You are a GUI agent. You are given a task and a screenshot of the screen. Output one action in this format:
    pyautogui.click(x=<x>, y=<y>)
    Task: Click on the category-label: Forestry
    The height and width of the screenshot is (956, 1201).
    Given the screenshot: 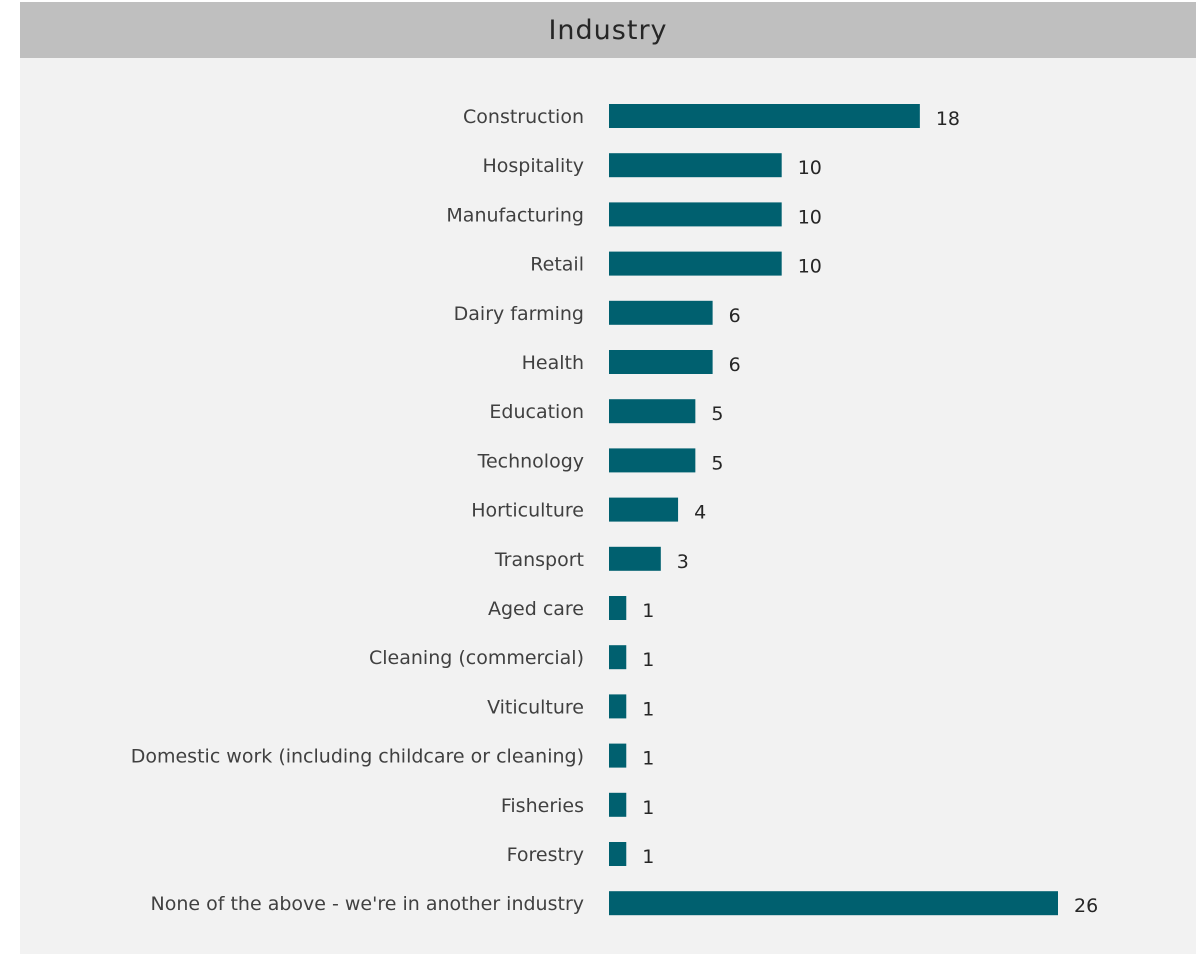 What is the action you would take?
    pyautogui.click(x=545, y=855)
    